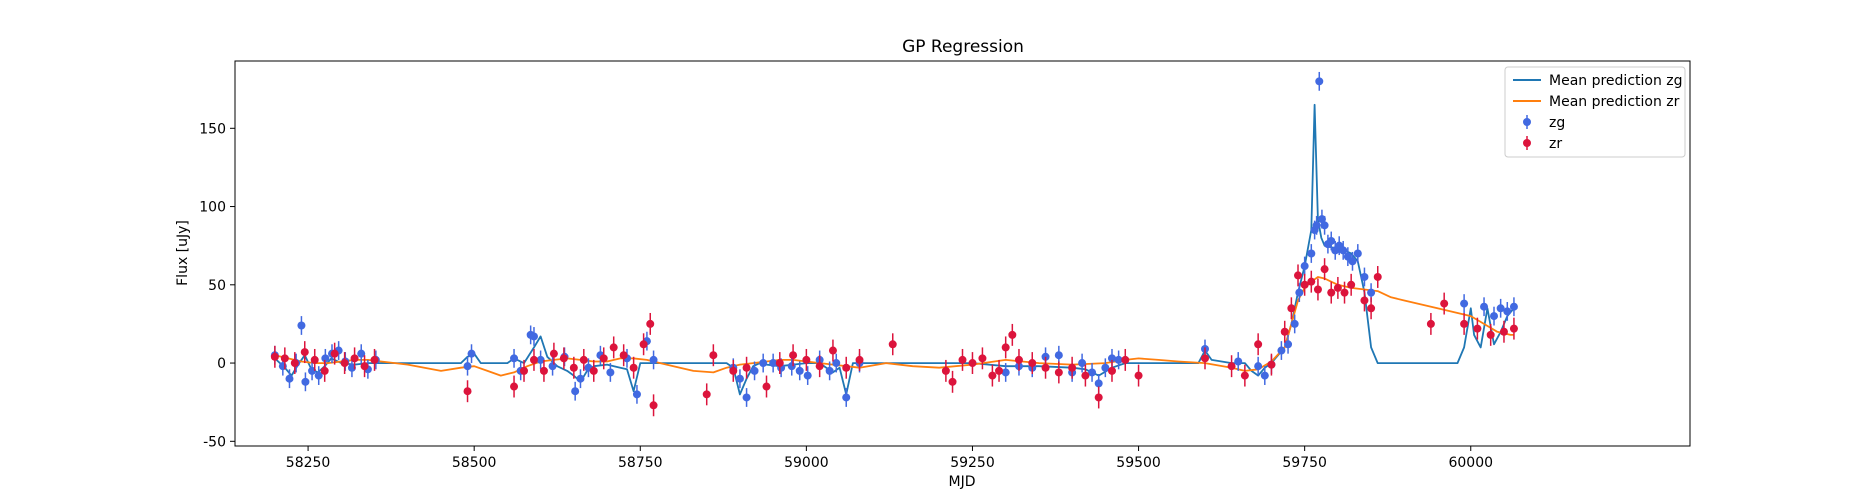  What do you see at coordinates (221, 364) in the screenshot?
I see `y-tick-label: 0` at bounding box center [221, 364].